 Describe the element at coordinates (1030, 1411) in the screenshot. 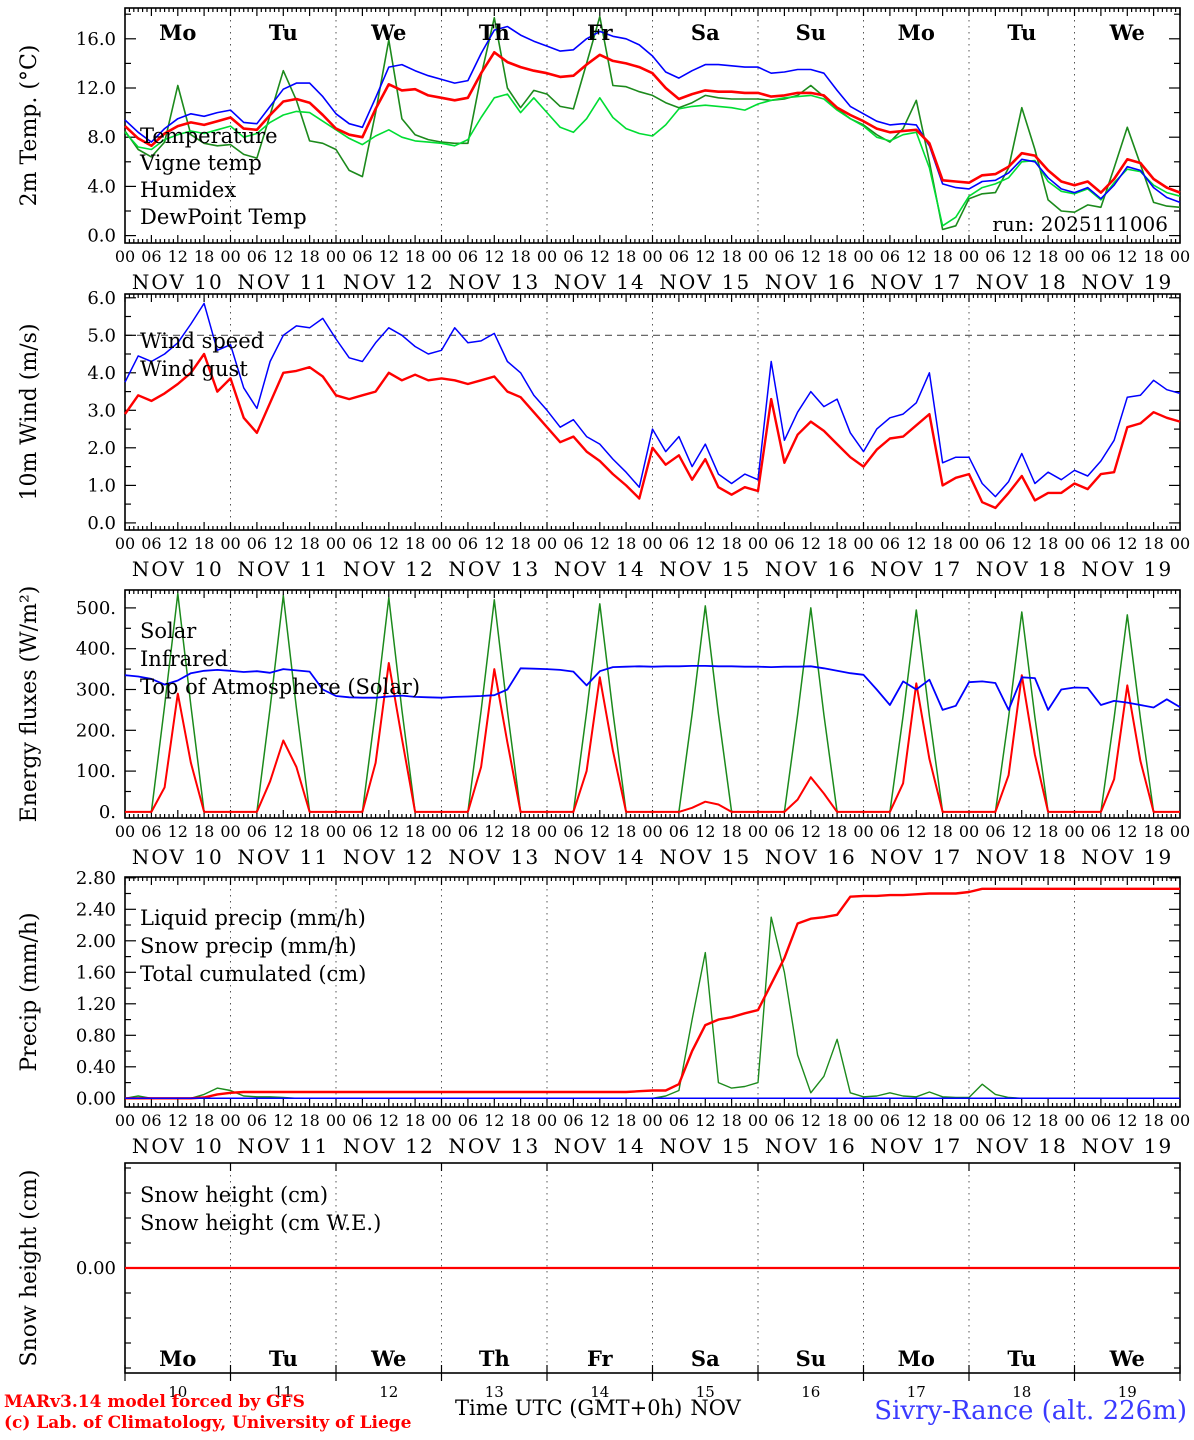

I see `station-label: Sivry-Rance (alt. 226m)` at that location.